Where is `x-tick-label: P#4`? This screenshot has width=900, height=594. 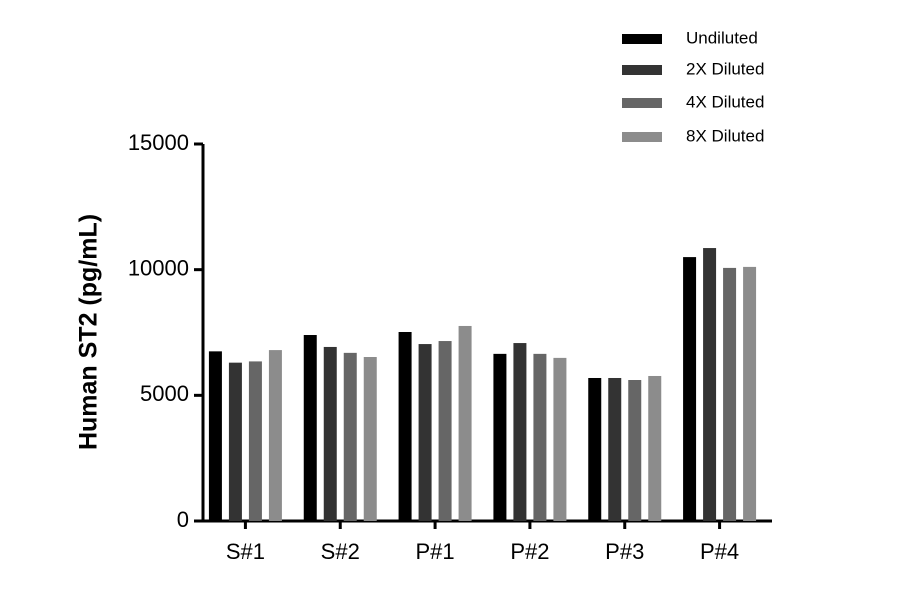
x-tick-label: P#4 is located at coordinates (719, 551).